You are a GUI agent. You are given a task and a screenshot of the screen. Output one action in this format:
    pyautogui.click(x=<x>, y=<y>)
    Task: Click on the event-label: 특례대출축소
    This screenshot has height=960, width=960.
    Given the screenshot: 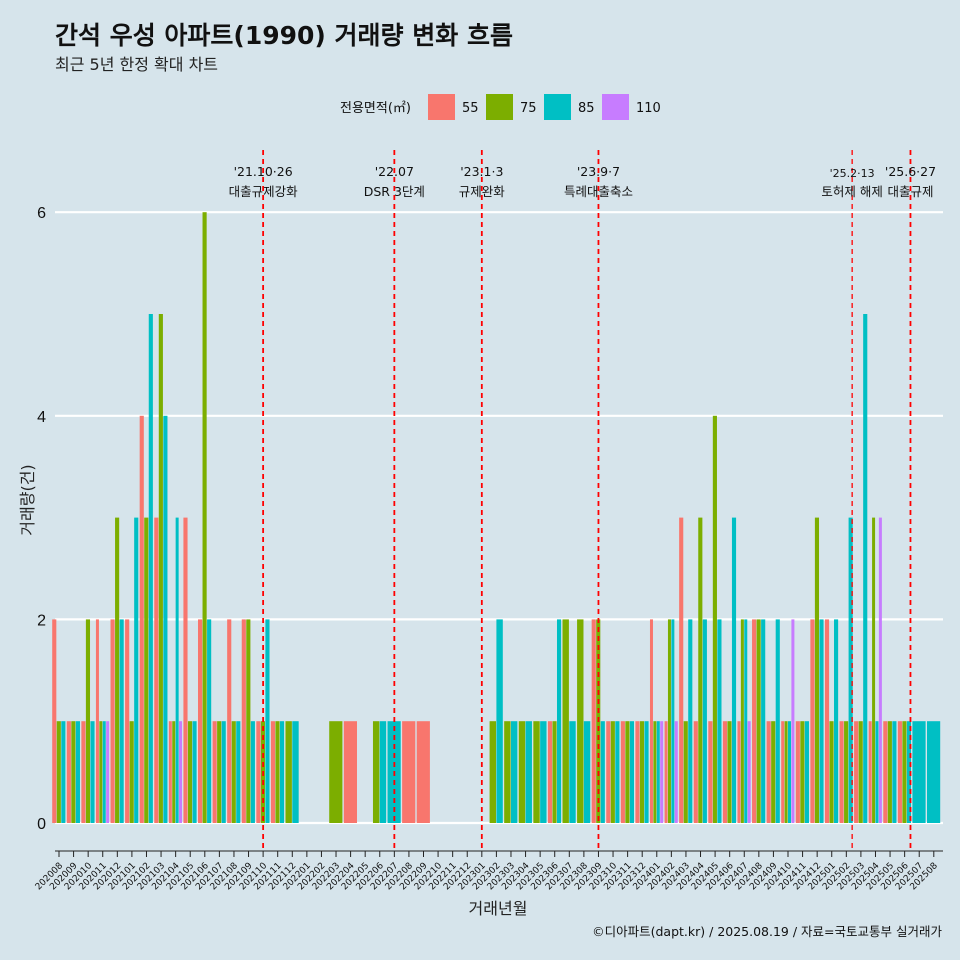 What is the action you would take?
    pyautogui.click(x=598, y=191)
    